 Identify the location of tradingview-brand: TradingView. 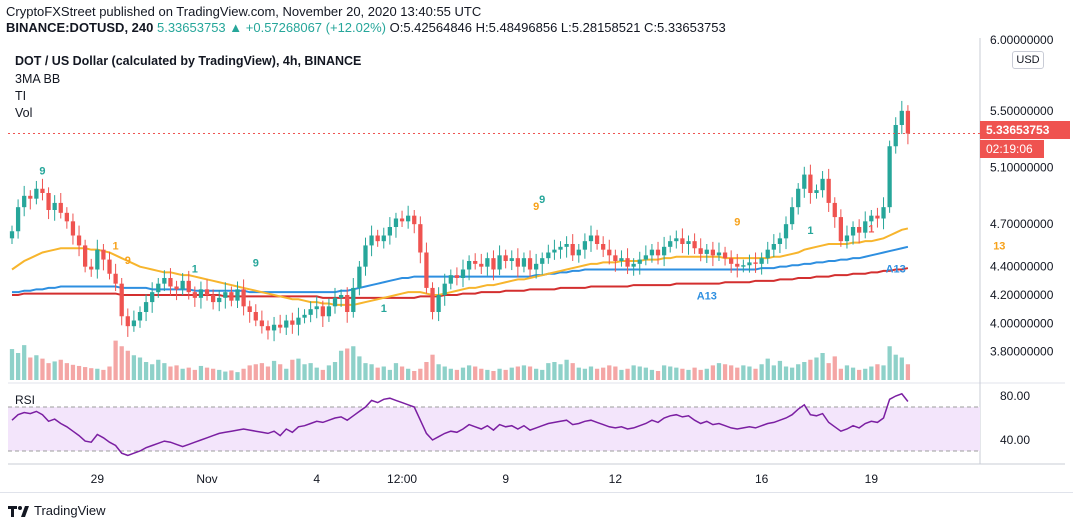
(57, 510).